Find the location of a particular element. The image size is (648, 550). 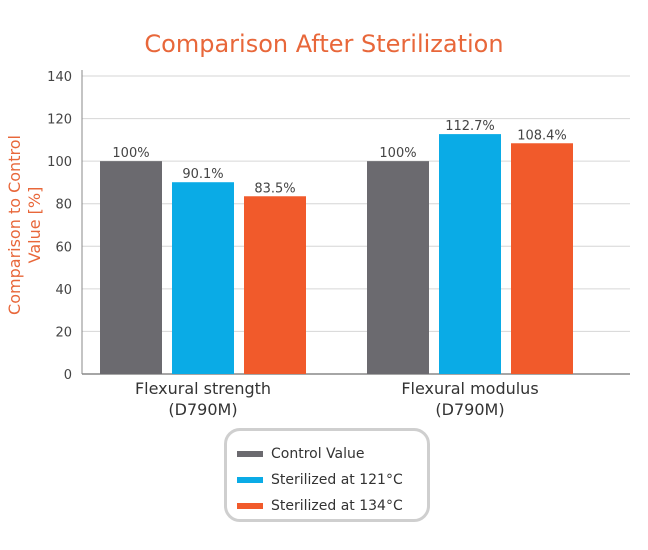

y-tick-label: 80 is located at coordinates (63, 205).